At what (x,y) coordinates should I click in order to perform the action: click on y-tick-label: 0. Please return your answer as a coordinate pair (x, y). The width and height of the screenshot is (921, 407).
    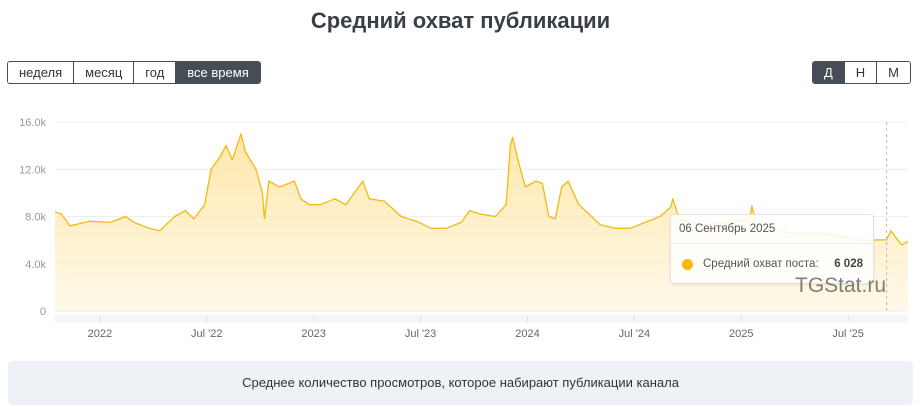
    Looking at the image, I should click on (43, 312).